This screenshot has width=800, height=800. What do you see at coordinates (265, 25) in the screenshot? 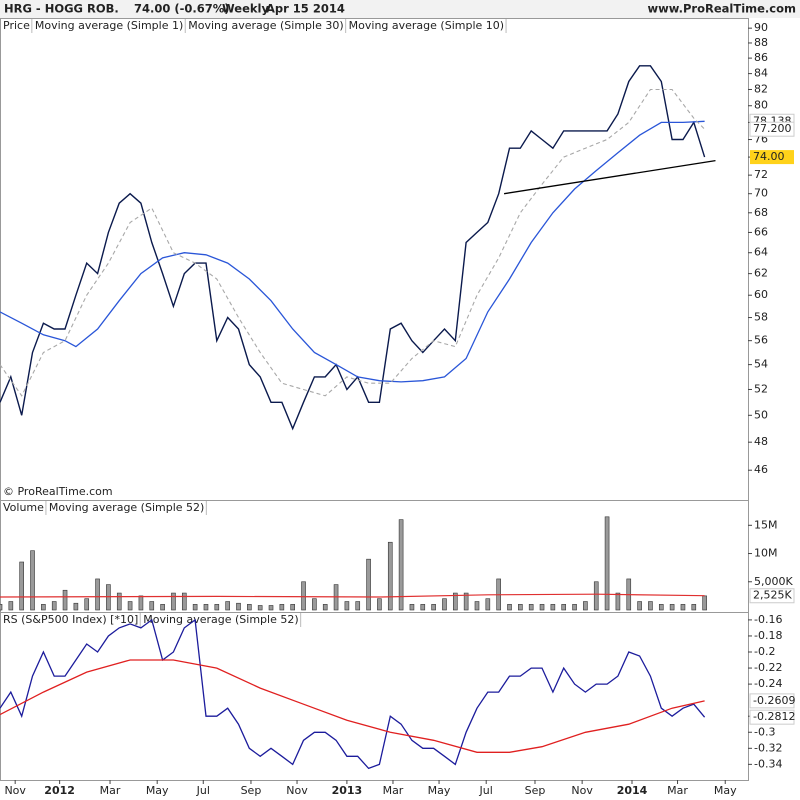
I see `legend-entry: Moving average (Simple 30)` at bounding box center [265, 25].